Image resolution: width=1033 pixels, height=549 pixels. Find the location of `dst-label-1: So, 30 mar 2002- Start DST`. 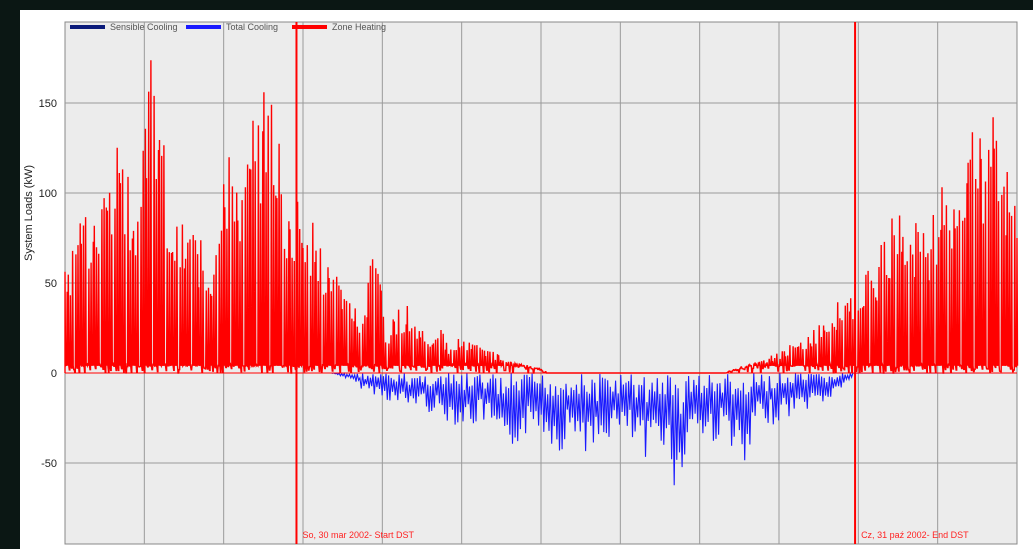

dst-label-1: So, 30 mar 2002- Start DST is located at coordinates (358, 535).